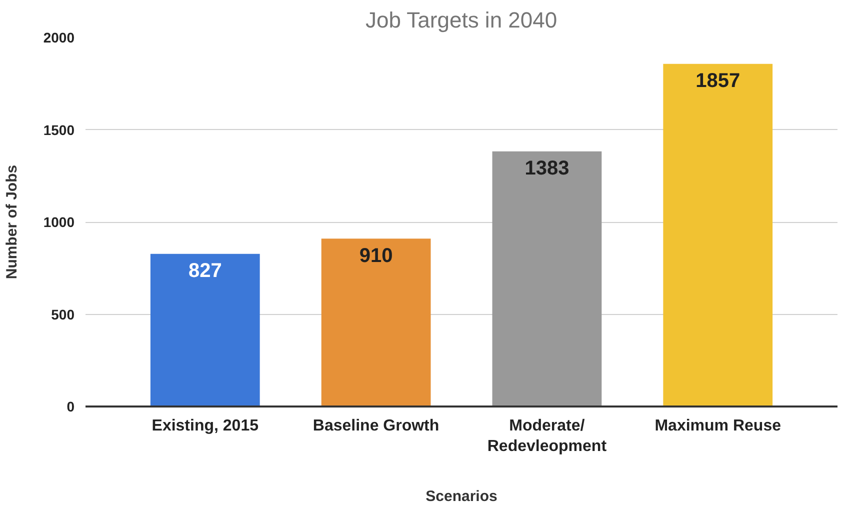 The image size is (847, 507). Describe the element at coordinates (718, 426) in the screenshot. I see `x-tick-label: Maximum Reuse` at that location.